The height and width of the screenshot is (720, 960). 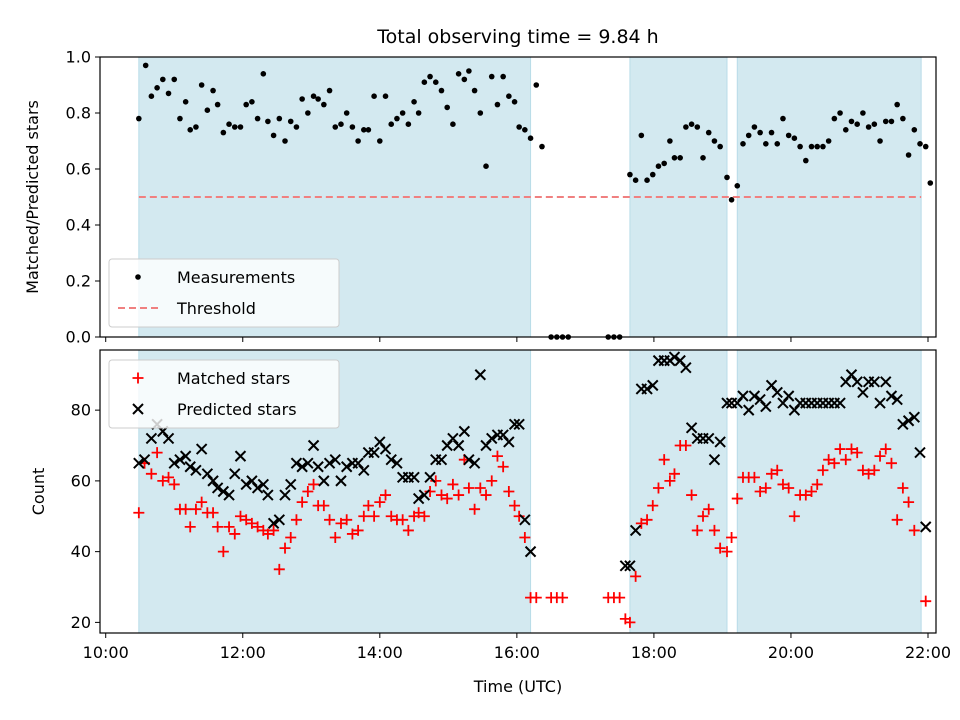 I want to click on legend-label: Measurements, so click(x=236, y=277).